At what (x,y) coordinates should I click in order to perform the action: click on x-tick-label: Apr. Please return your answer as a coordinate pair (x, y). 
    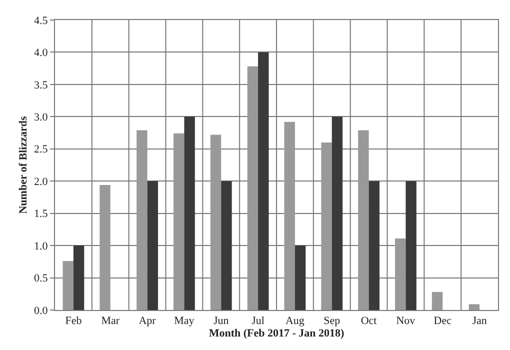
    Looking at the image, I should click on (147, 321).